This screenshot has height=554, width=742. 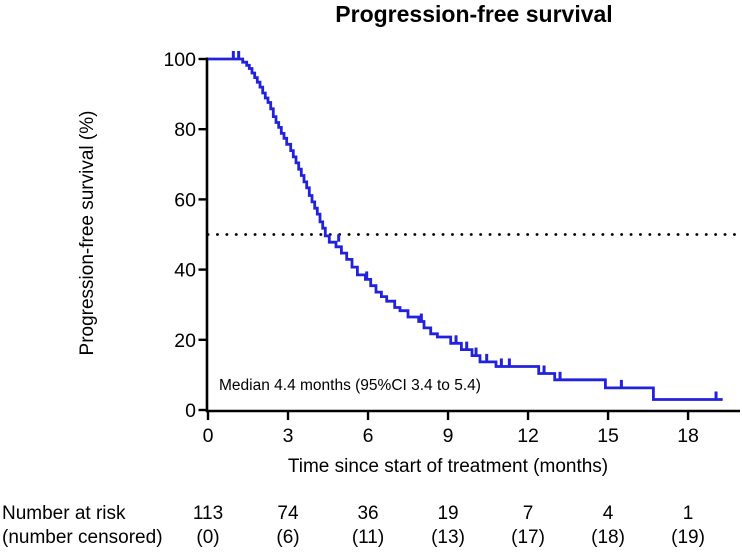 I want to click on censored-value: (18), so click(x=608, y=537).